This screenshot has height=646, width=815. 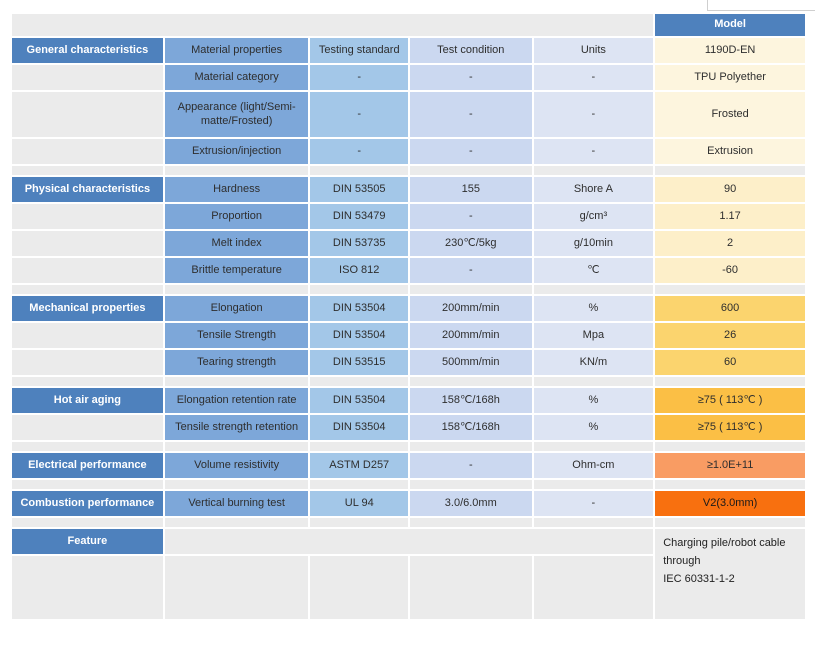 I want to click on cutoff-white-panel, so click(x=761, y=5).